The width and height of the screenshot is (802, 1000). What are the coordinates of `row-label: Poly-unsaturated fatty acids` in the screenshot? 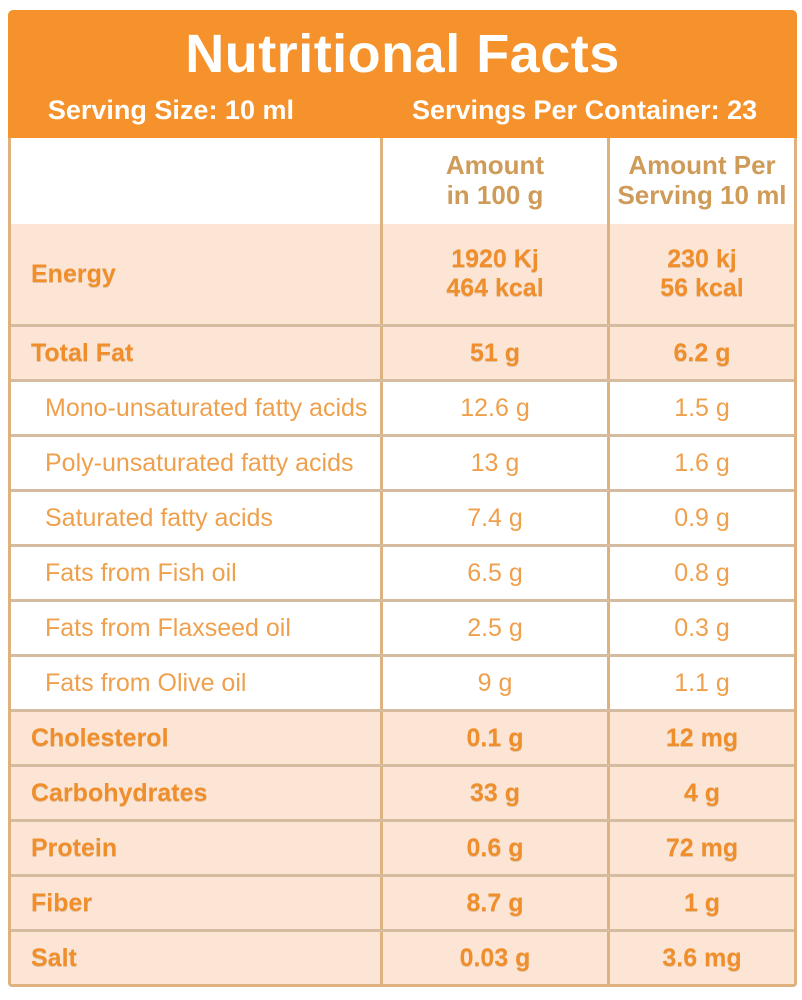 It's located at (199, 462).